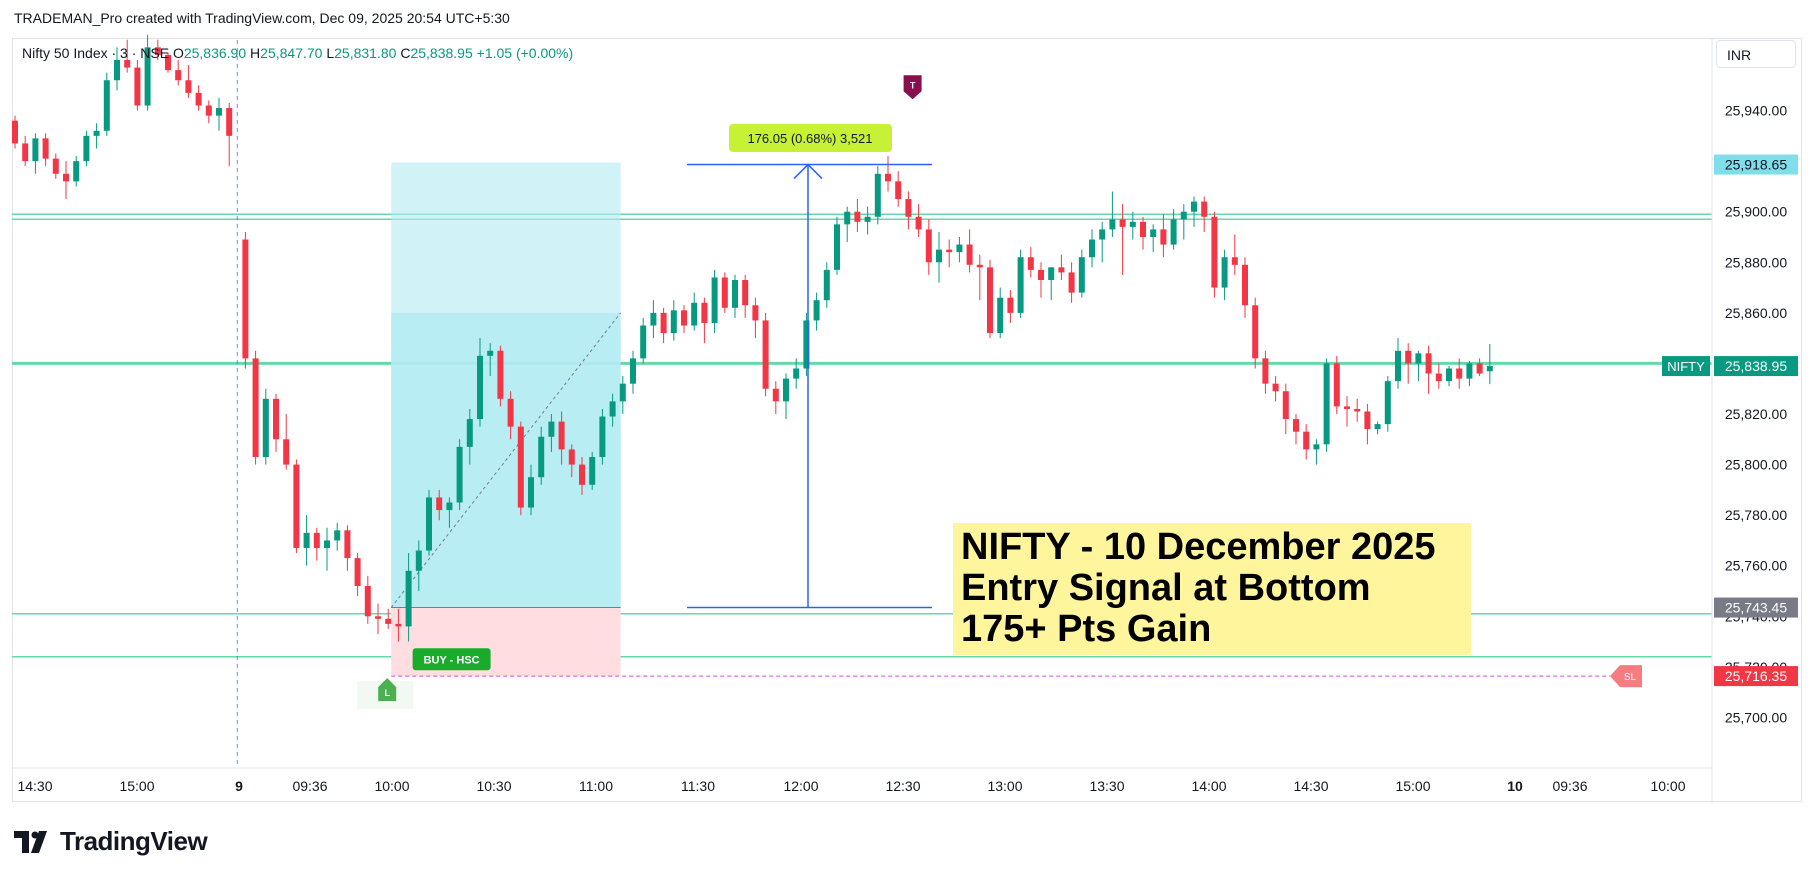 The height and width of the screenshot is (879, 1815). I want to click on annotation-line-3: 175+ Pts Gain, so click(1086, 629).